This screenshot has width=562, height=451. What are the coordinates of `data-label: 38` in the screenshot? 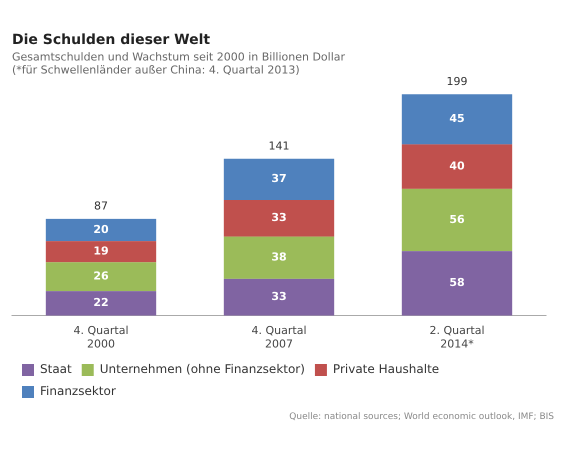 It's located at (279, 257).